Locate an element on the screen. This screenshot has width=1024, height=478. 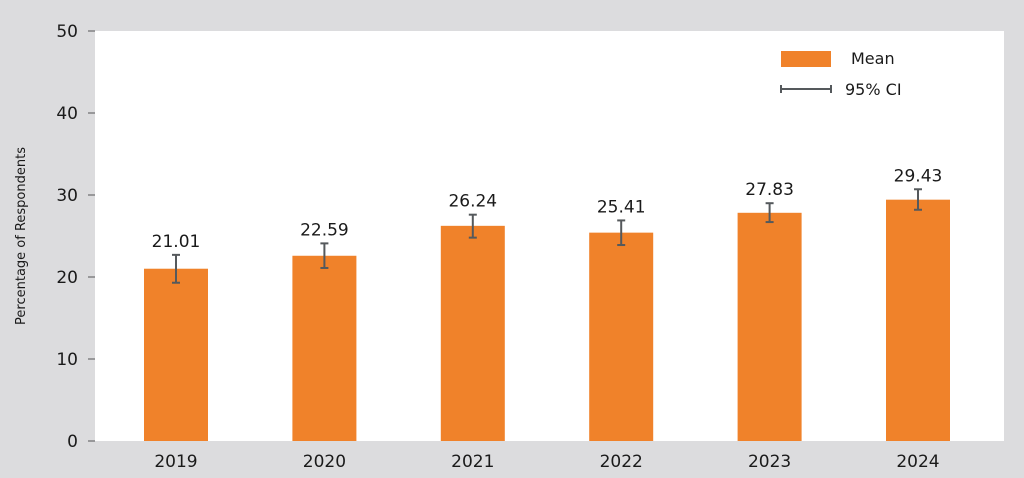
y-axis-label: Percentage of Respondents is located at coordinates (21, 236).